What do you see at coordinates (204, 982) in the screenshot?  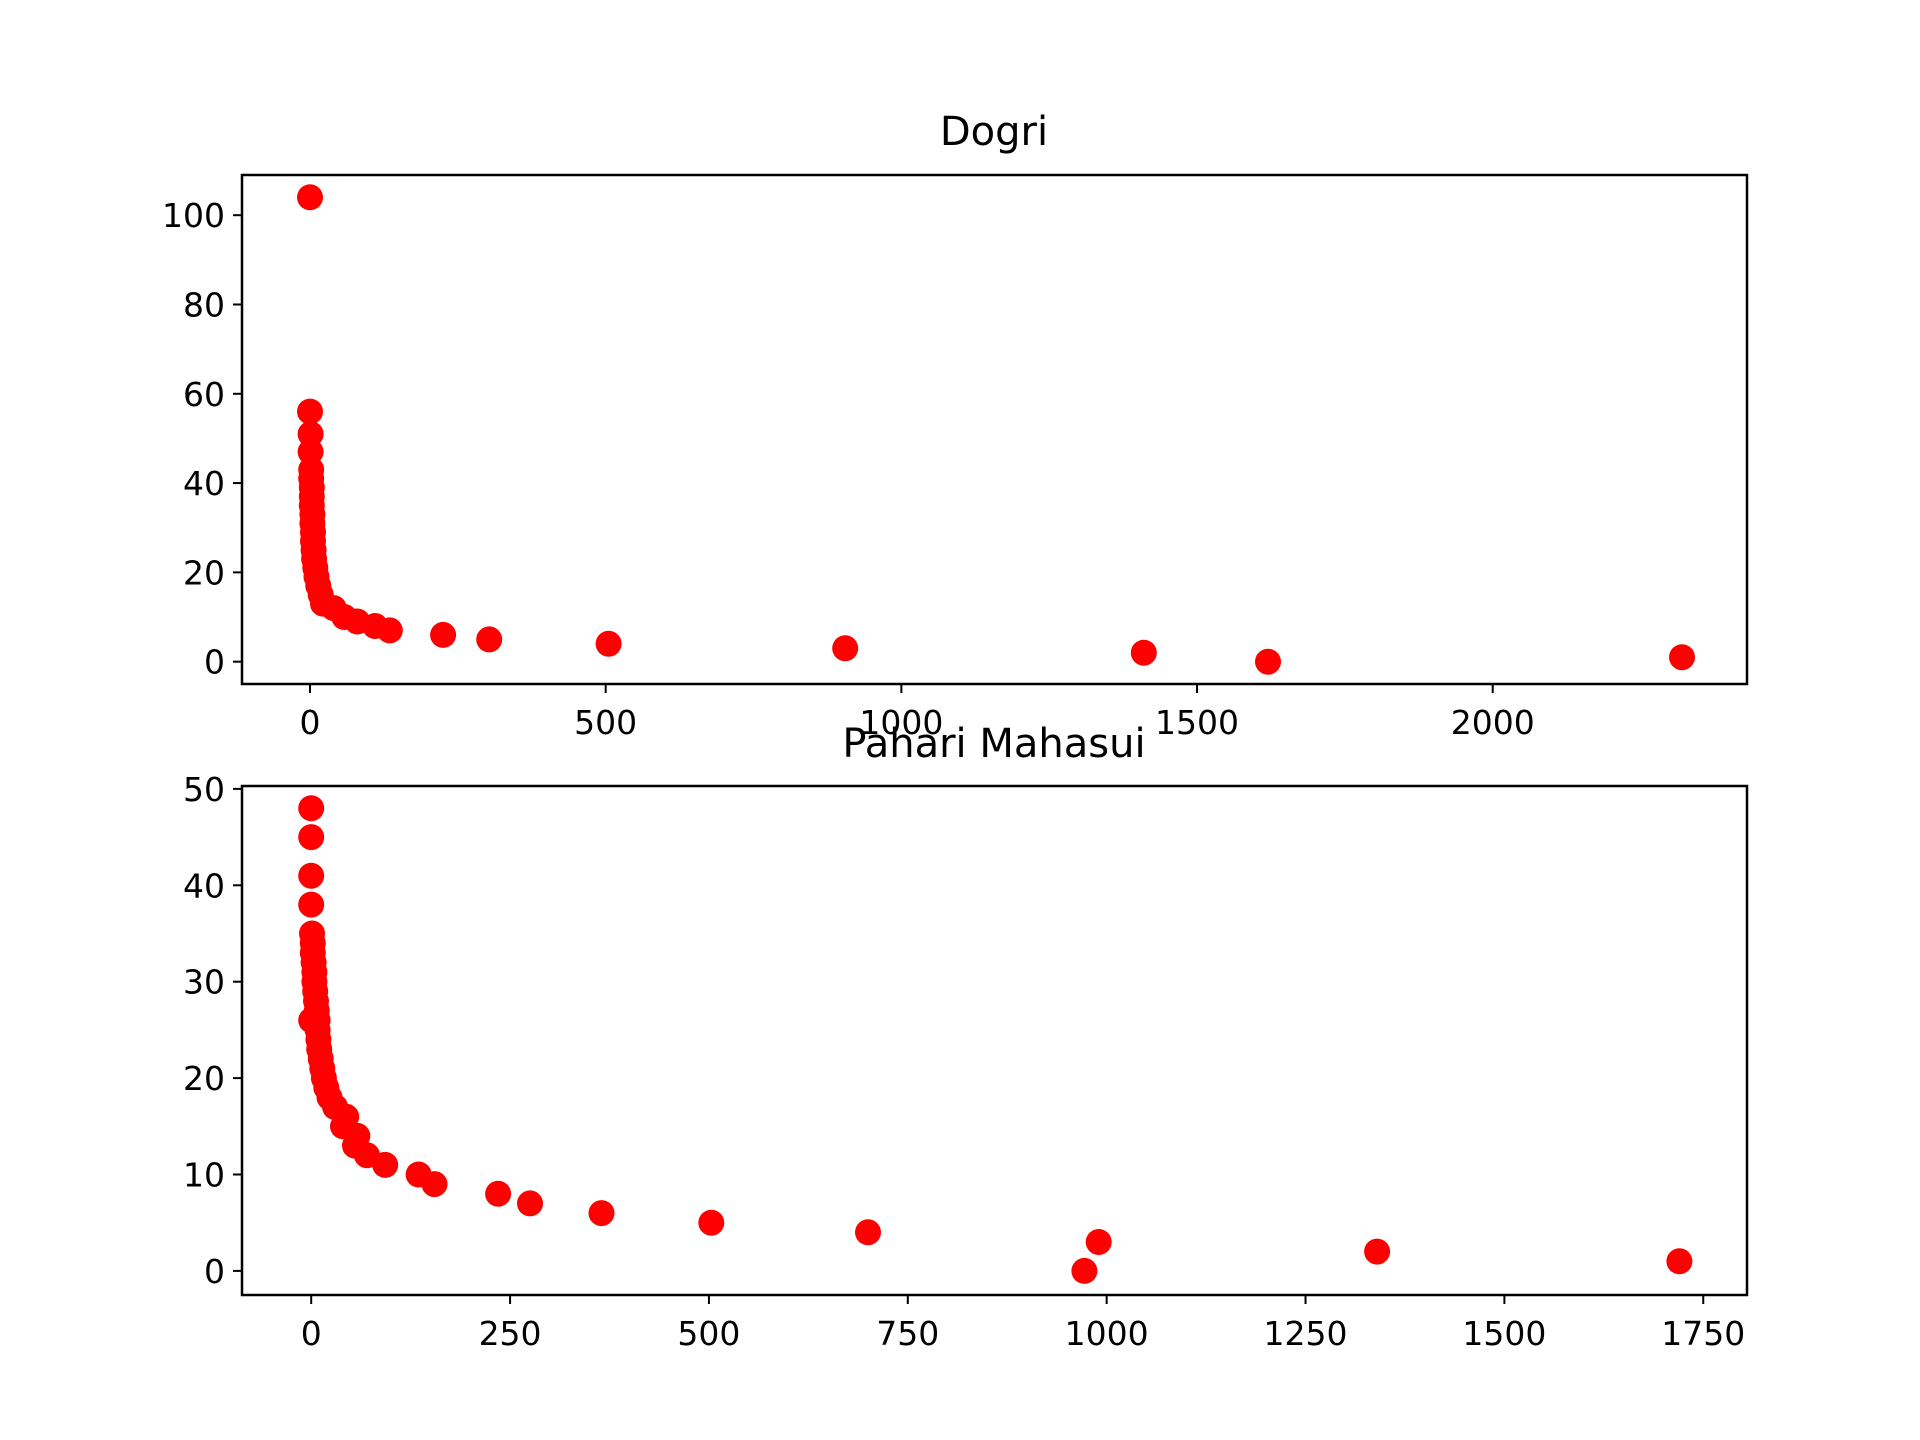 I see `pahari-mahasui-y-tick-label-30: 30` at bounding box center [204, 982].